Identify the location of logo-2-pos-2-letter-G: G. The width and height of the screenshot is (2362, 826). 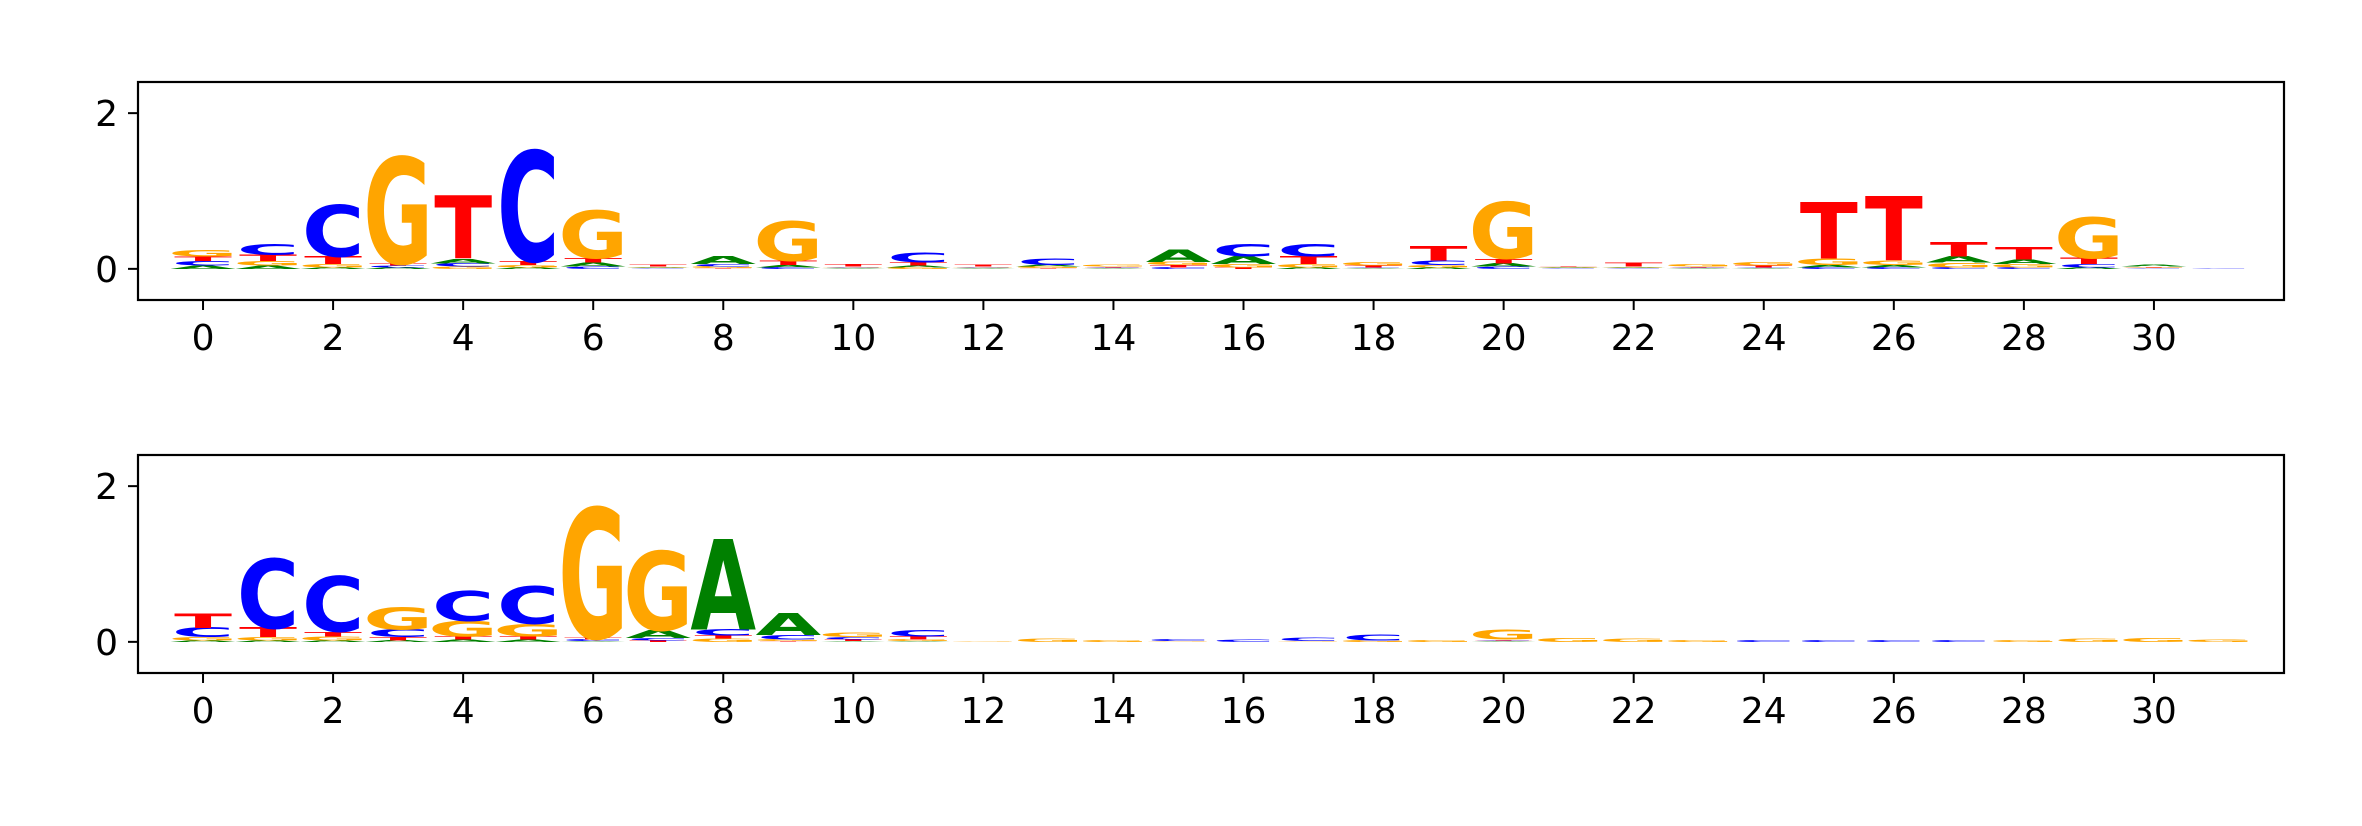
(333, 638).